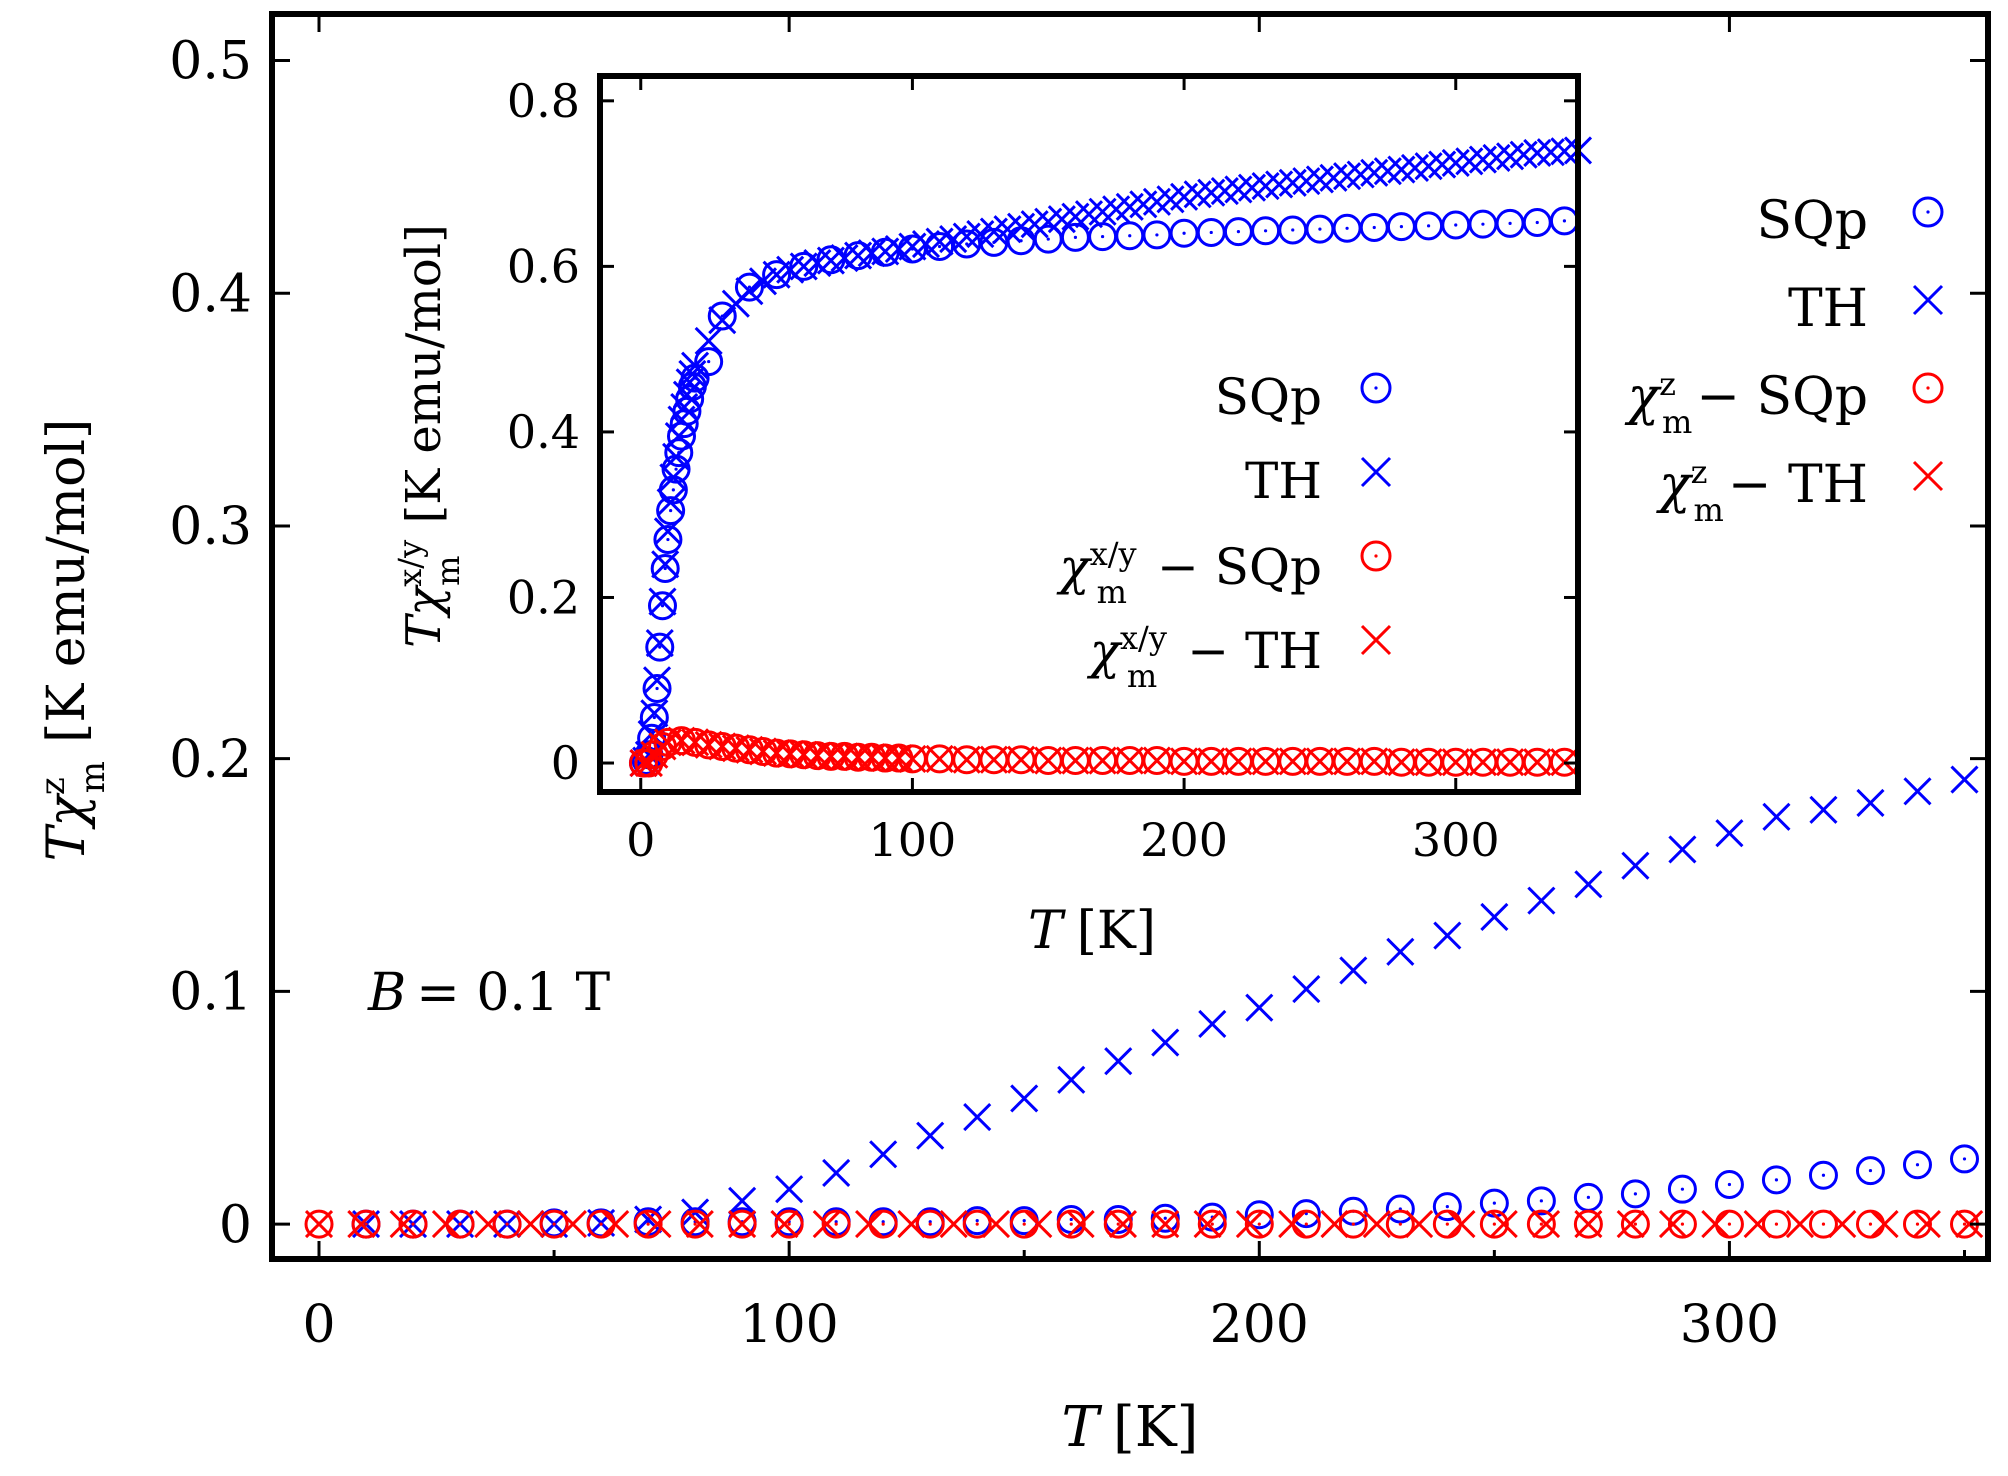 The width and height of the screenshot is (2008, 1476). What do you see at coordinates (67, 827) in the screenshot?
I see `main-y-label-symbol: Tχ` at bounding box center [67, 827].